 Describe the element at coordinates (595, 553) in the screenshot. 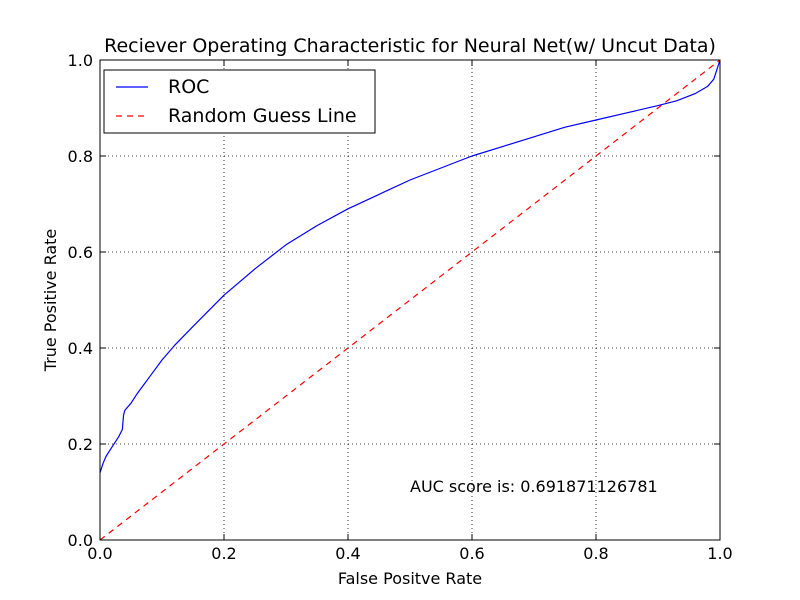

I see `x-tick-label: 0.8` at that location.